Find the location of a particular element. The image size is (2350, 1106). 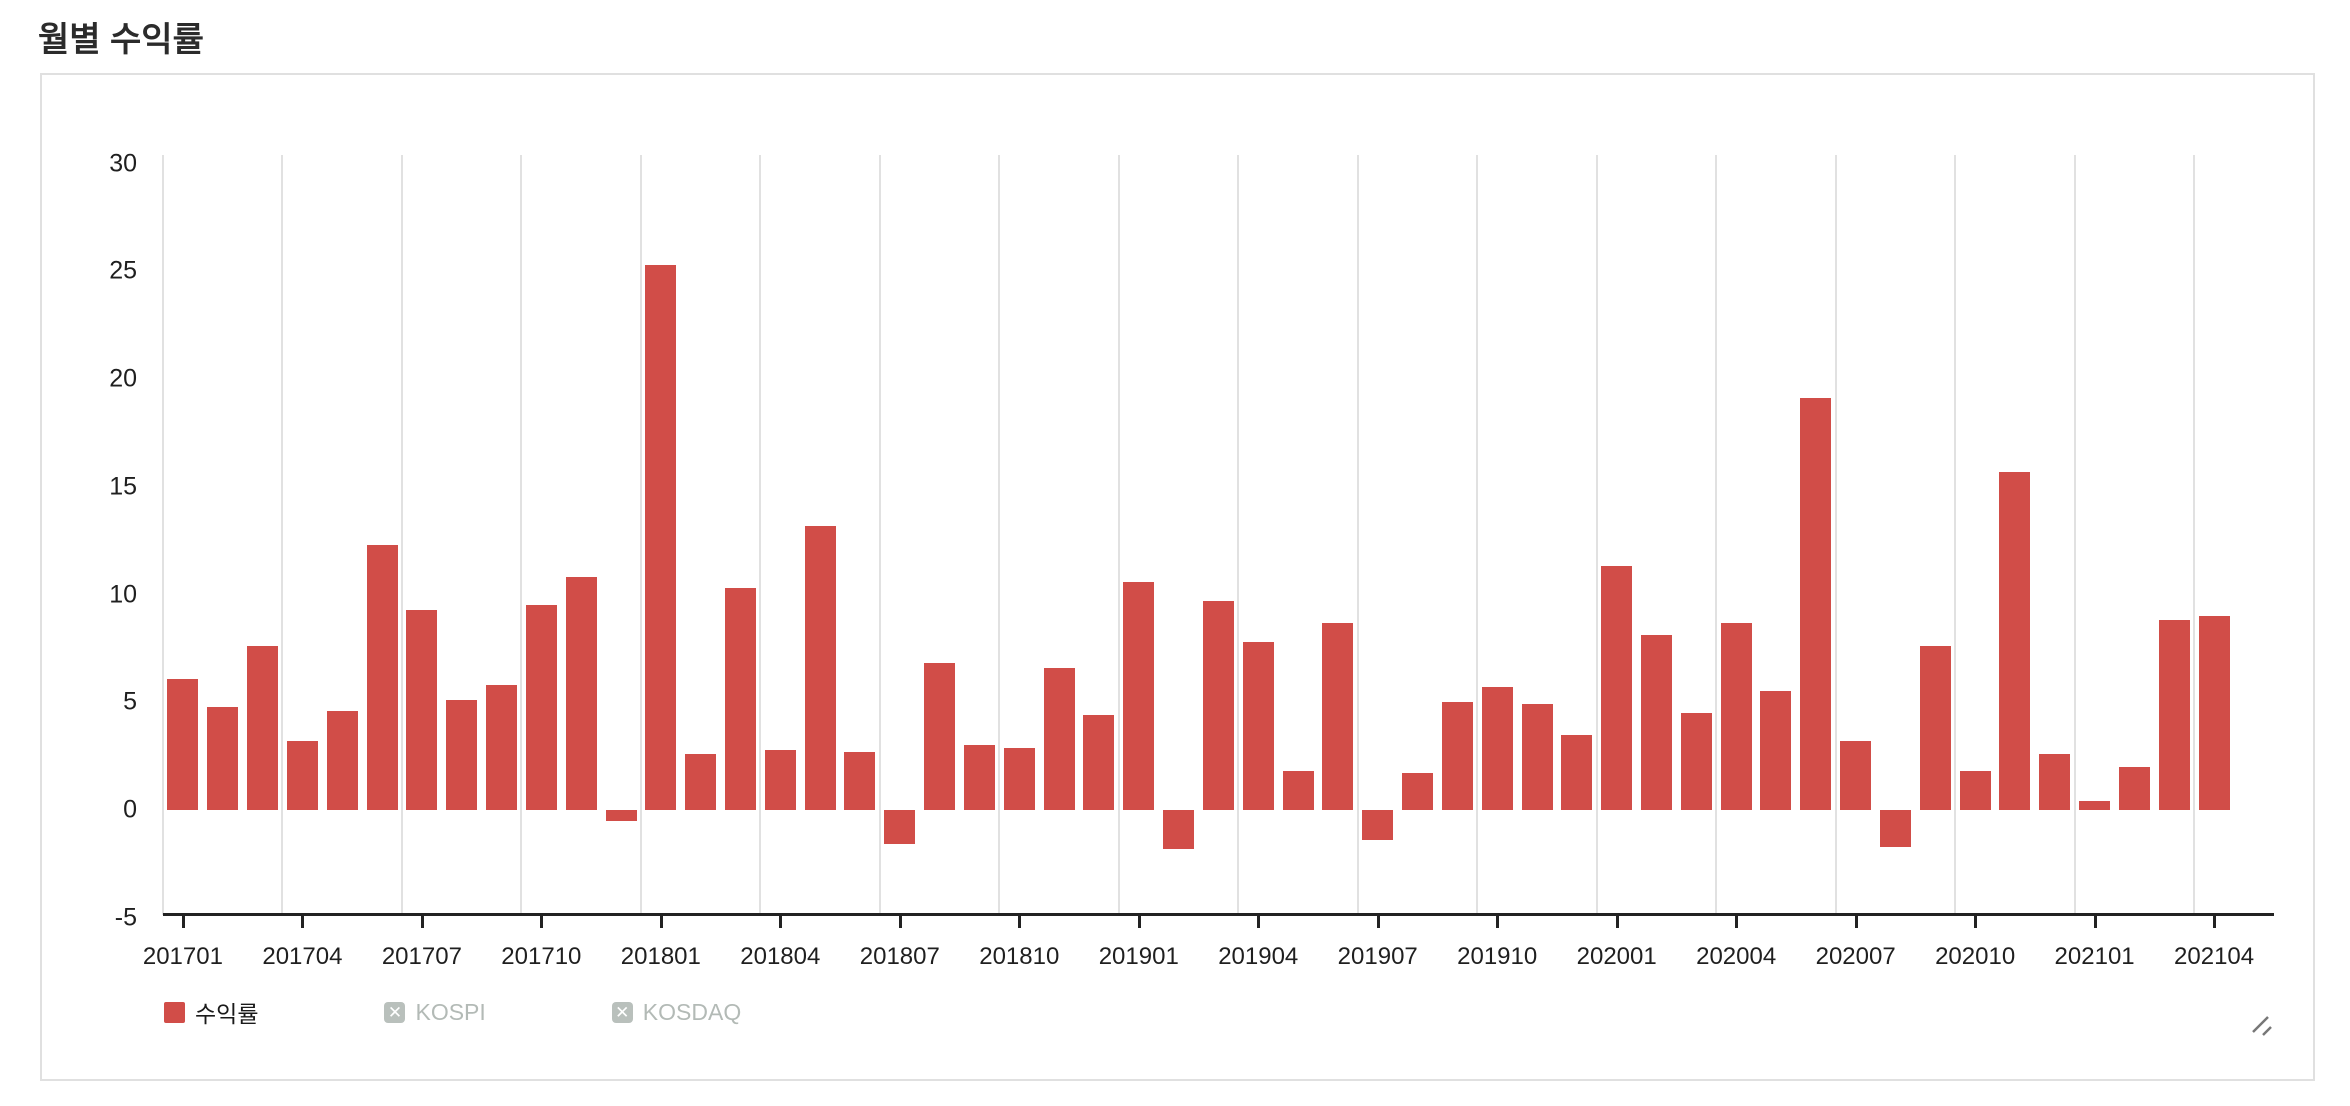

x-tick-label: 201710 is located at coordinates (541, 956).